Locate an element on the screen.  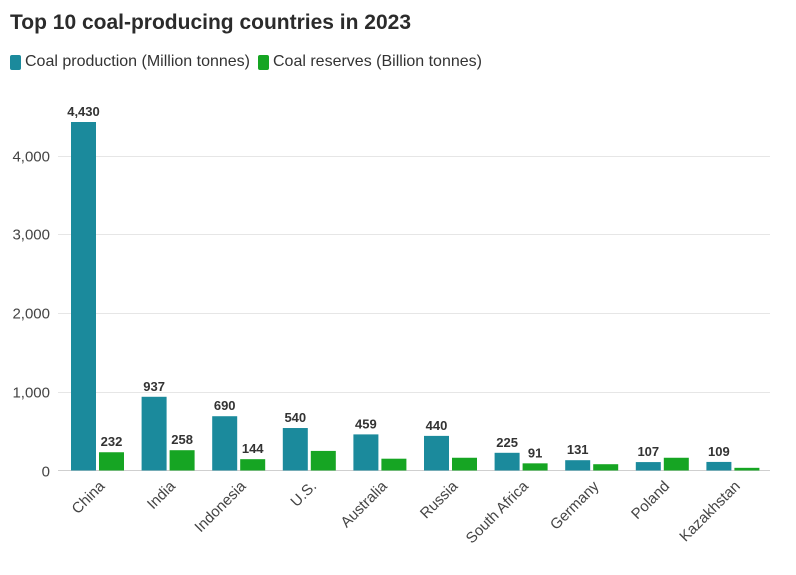
data-label-reserves: 232 is located at coordinates (112, 441).